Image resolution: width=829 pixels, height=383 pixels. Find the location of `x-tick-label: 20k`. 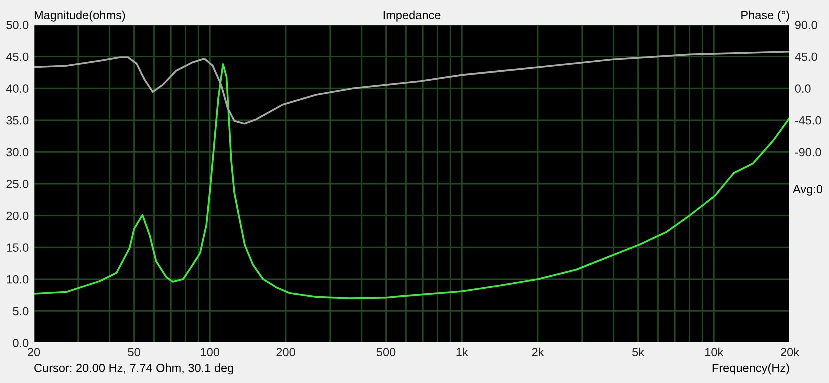

x-tick-label: 20k is located at coordinates (790, 352).